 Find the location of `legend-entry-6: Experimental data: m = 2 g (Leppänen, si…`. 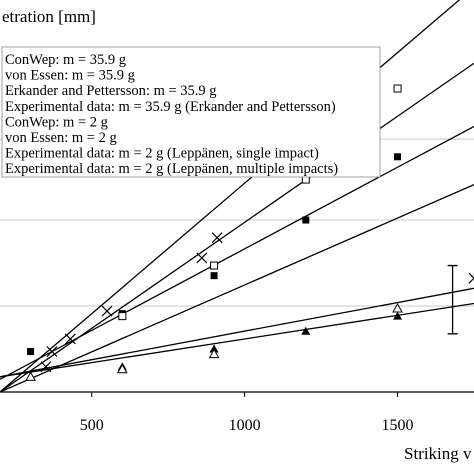

legend-entry-6: Experimental data: m = 2 g (Leppänen, si… is located at coordinates (162, 154).